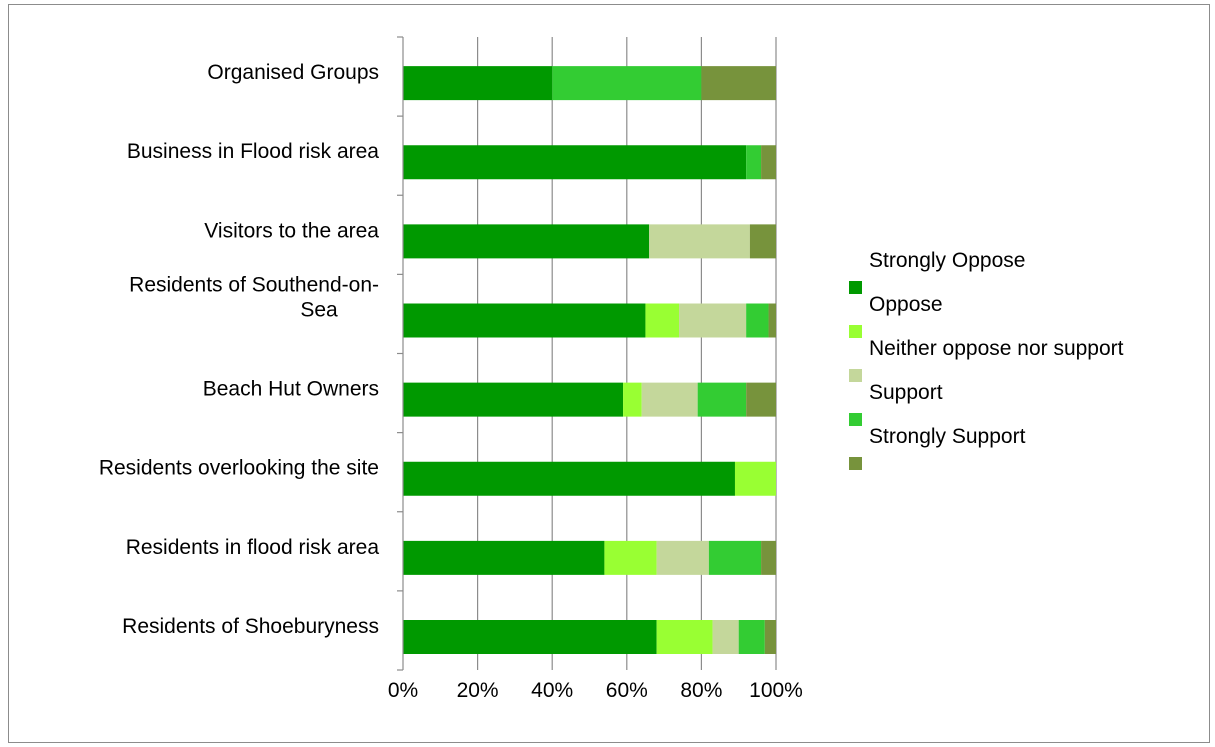 This screenshot has height=747, width=1215. What do you see at coordinates (239, 468) in the screenshot?
I see `category-label: Residents overlooking the site` at bounding box center [239, 468].